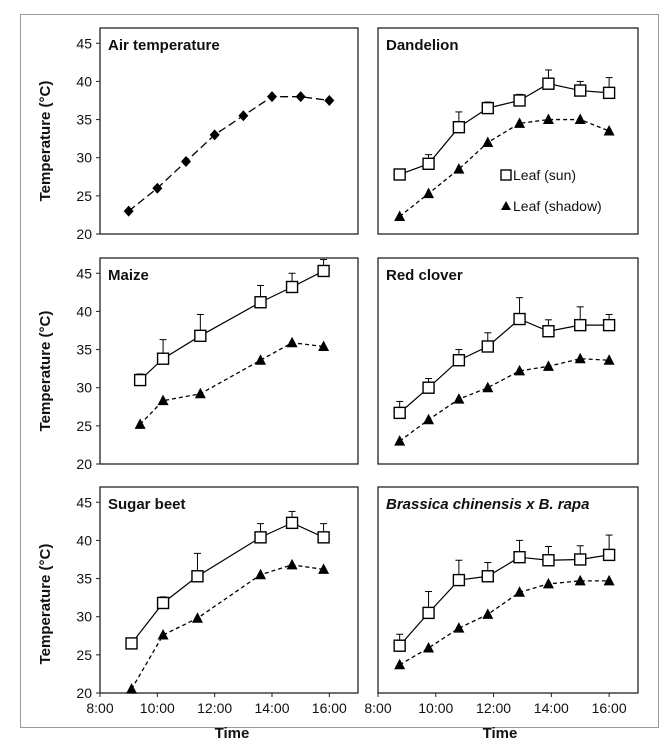  I want to click on legend: Leaf (sun) Leaf (shadow), so click(551, 190).